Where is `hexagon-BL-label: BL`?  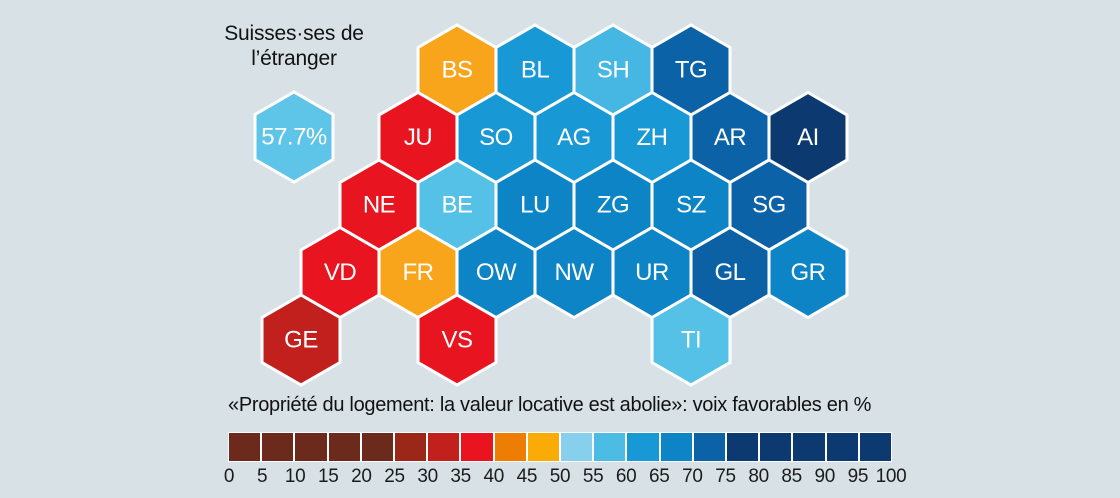
hexagon-BL-label: BL is located at coordinates (535, 70).